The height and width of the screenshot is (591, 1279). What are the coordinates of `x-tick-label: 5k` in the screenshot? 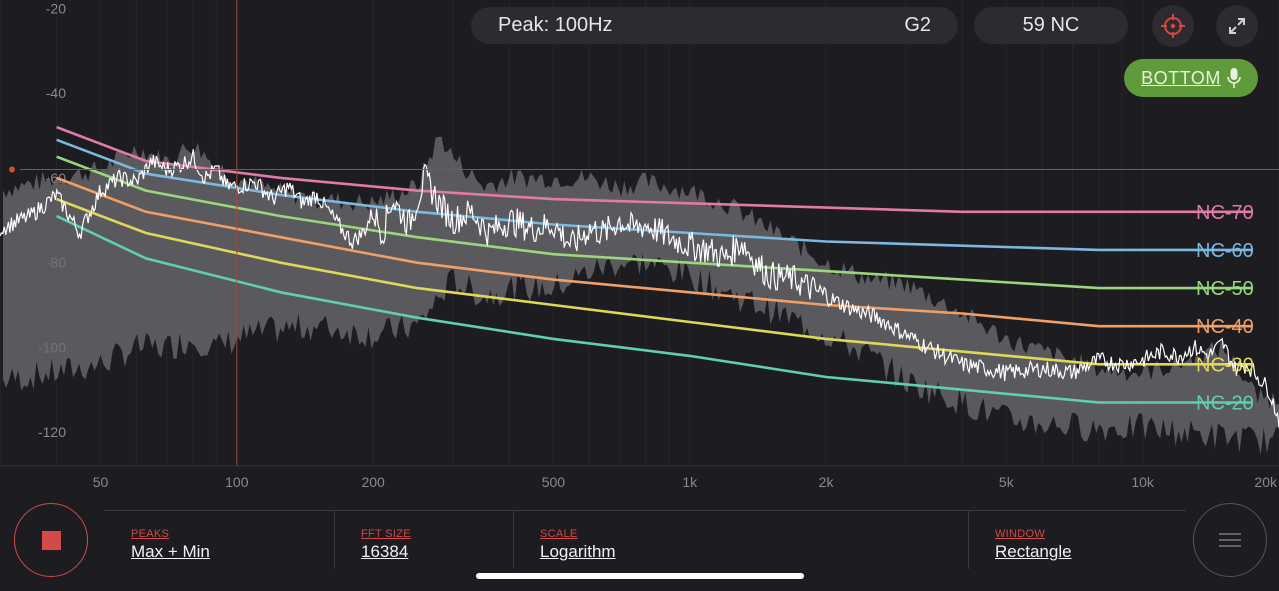 It's located at (1007, 482).